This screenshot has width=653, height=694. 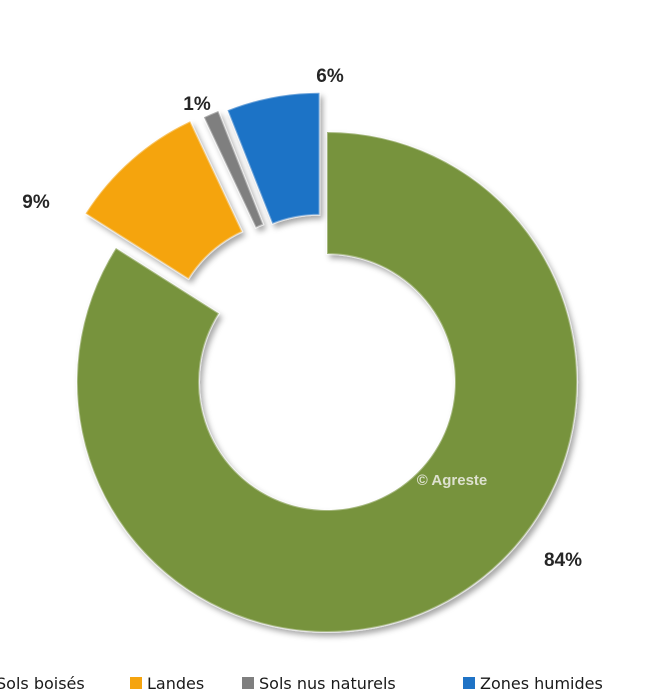 What do you see at coordinates (330, 76) in the screenshot?
I see `data-label-zones-humides: 6%` at bounding box center [330, 76].